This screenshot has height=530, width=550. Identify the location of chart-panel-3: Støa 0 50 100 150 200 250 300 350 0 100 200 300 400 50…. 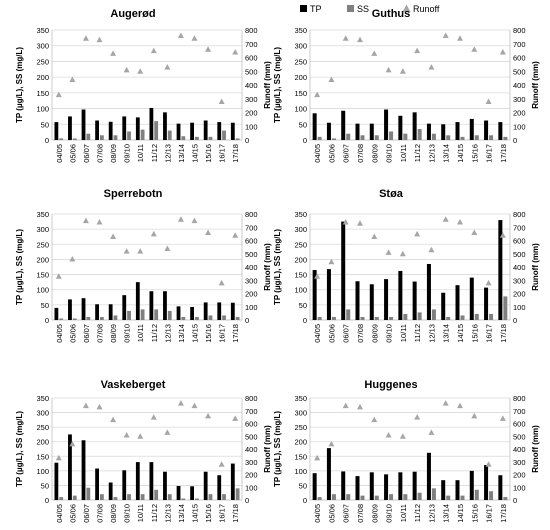
(406, 265).